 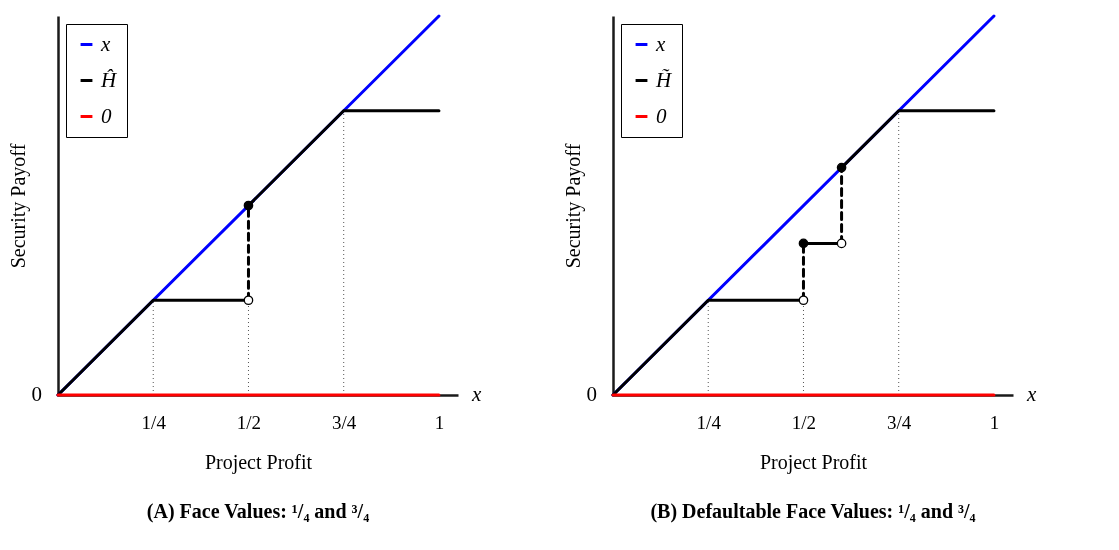 What do you see at coordinates (664, 79) in the screenshot?
I see `legend-label: H̃` at bounding box center [664, 79].